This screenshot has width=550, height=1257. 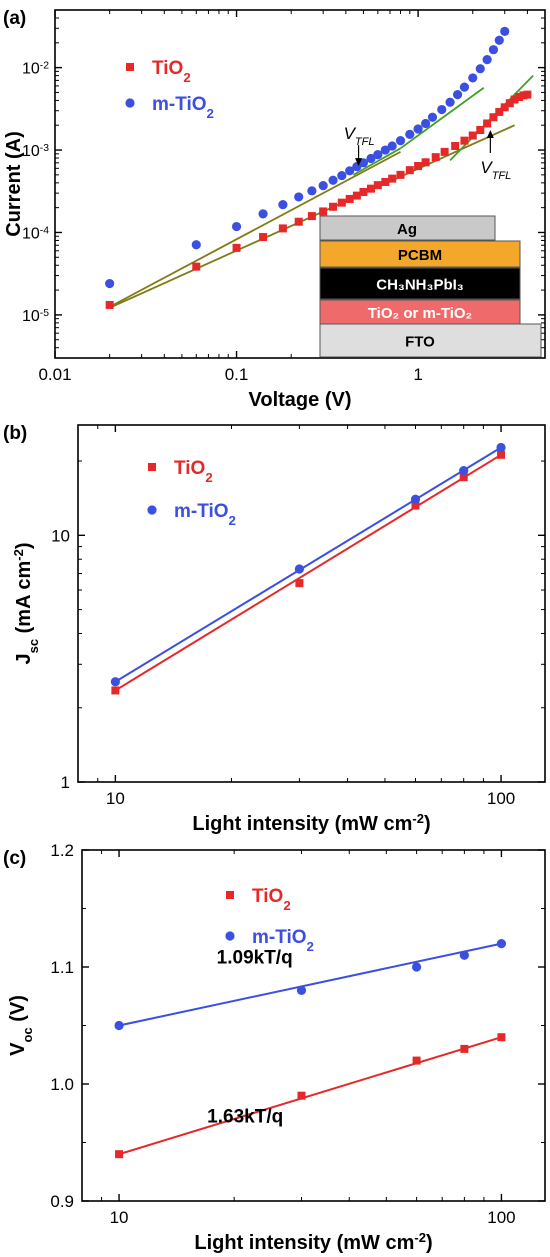 I want to click on text-span: Voltage (V), so click(x=300, y=400).